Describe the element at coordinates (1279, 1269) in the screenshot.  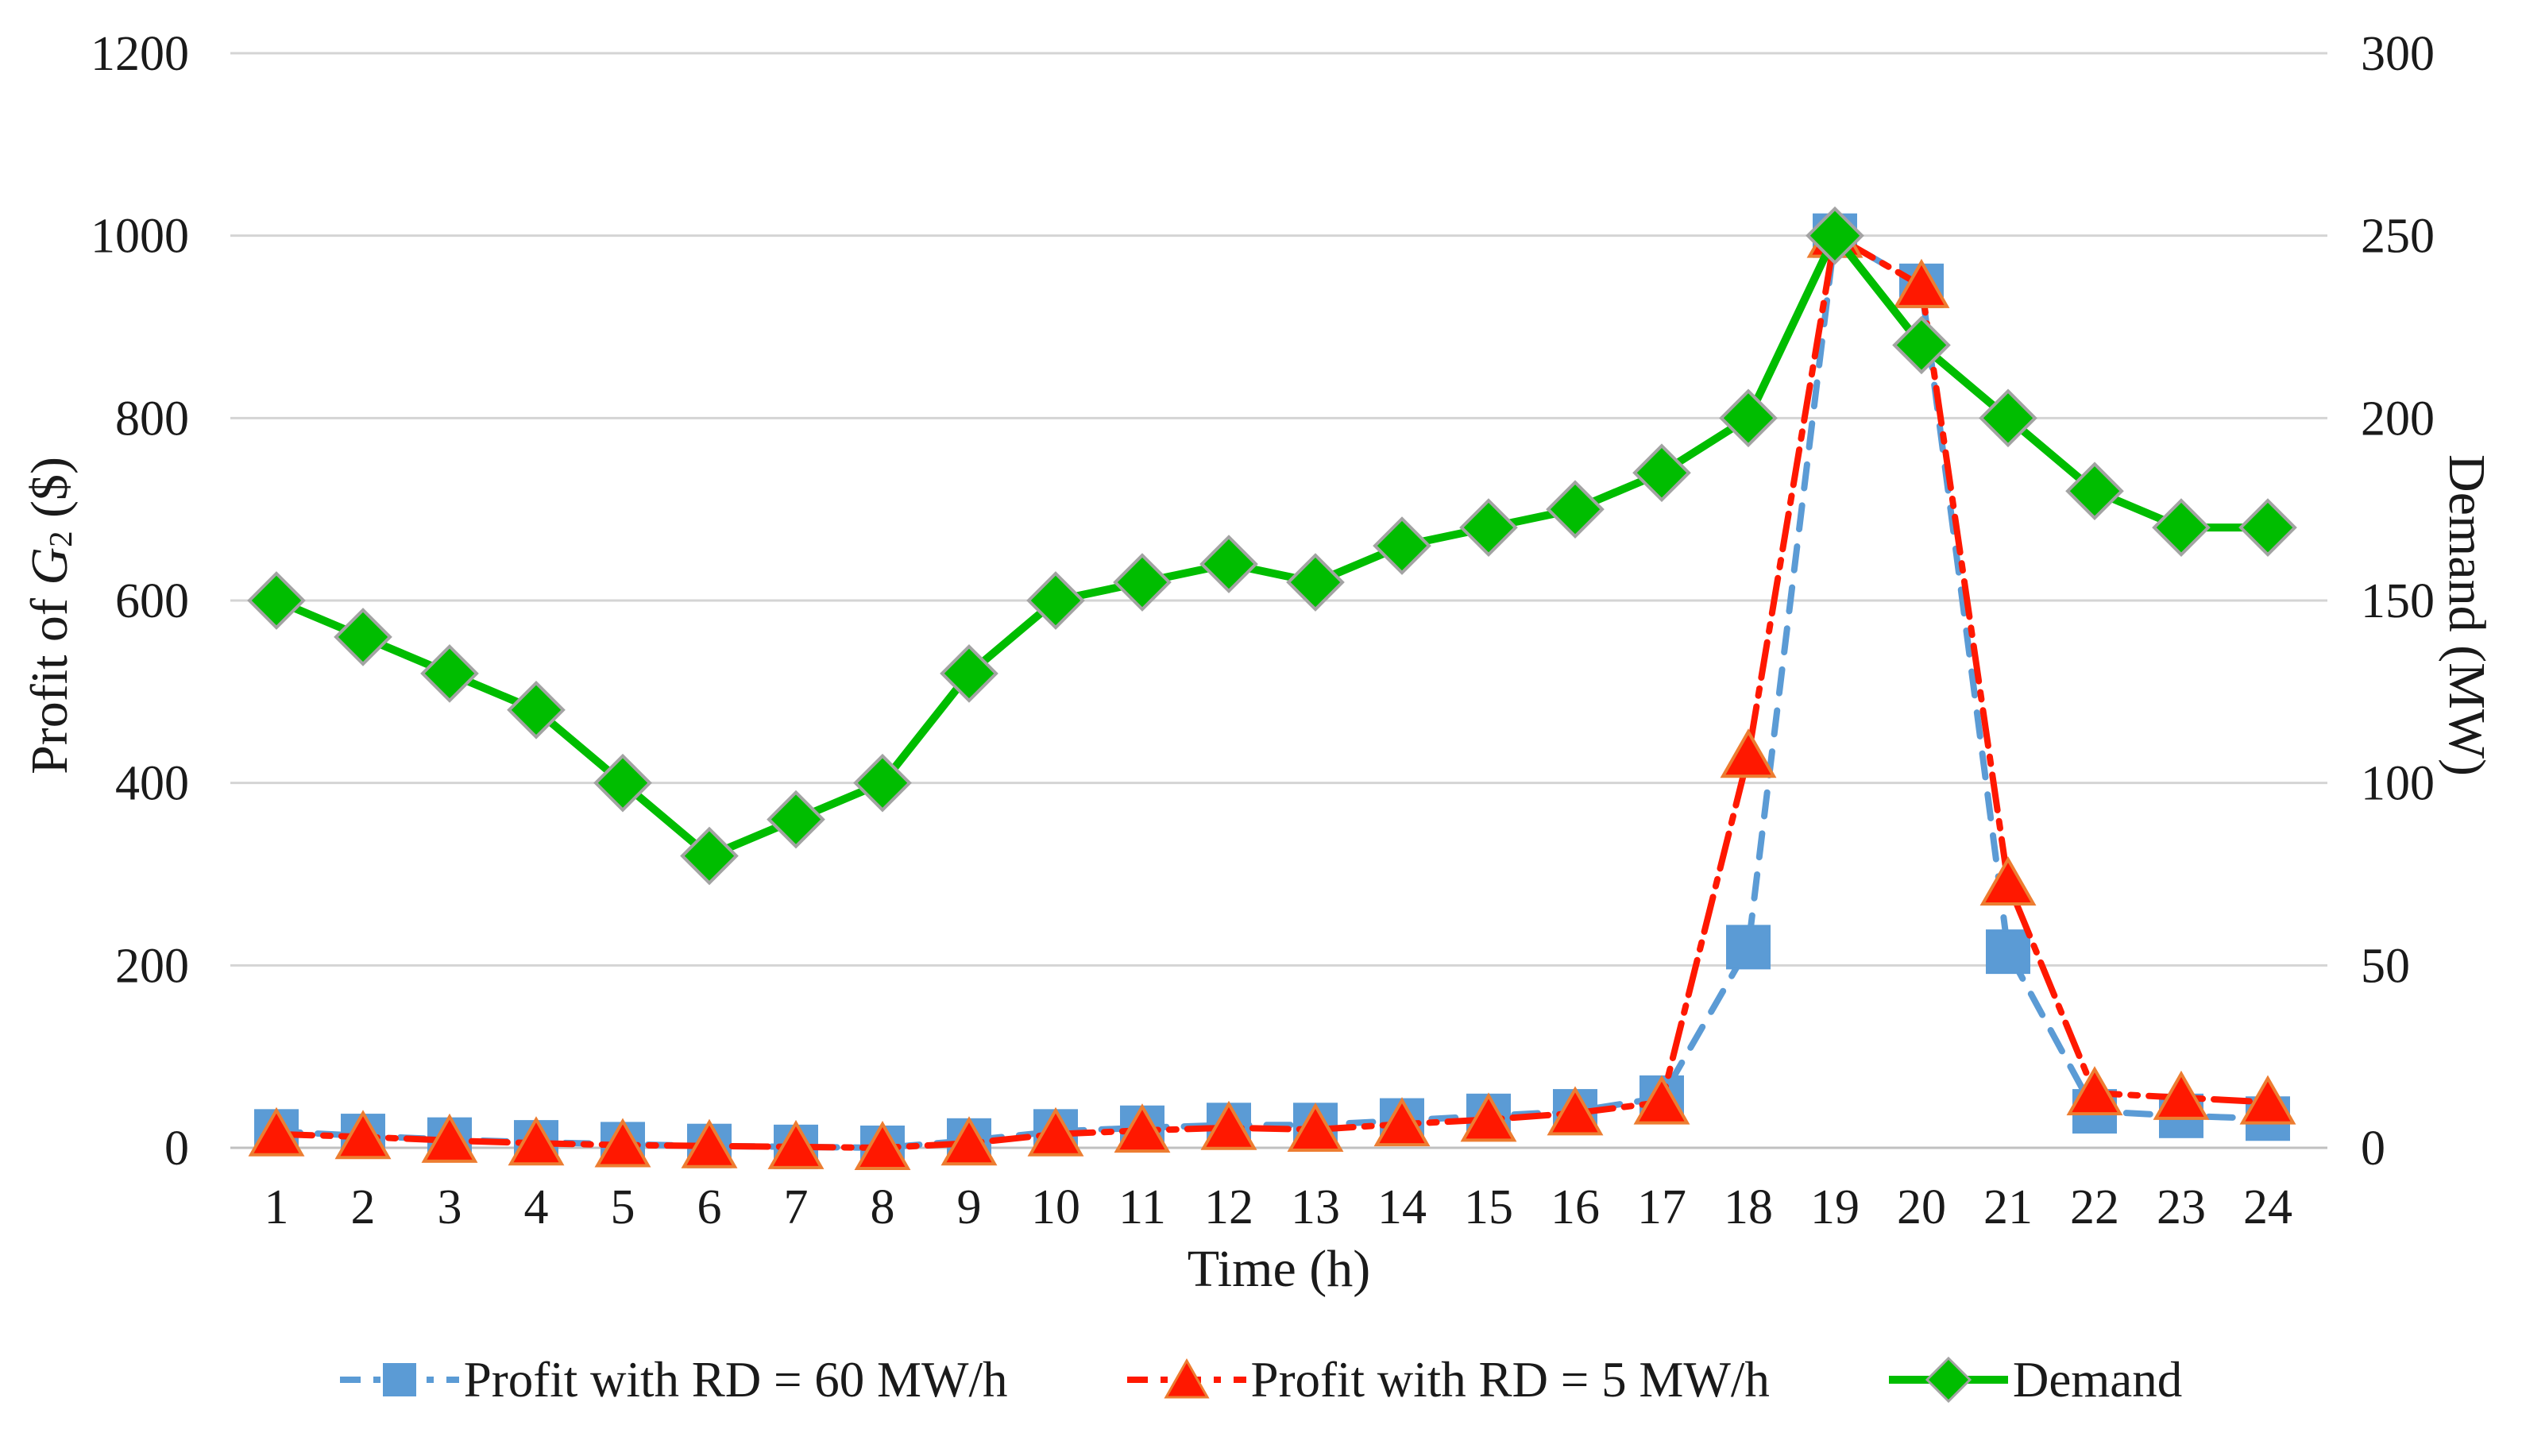
I see `x-axis-title: Time (h)` at that location.